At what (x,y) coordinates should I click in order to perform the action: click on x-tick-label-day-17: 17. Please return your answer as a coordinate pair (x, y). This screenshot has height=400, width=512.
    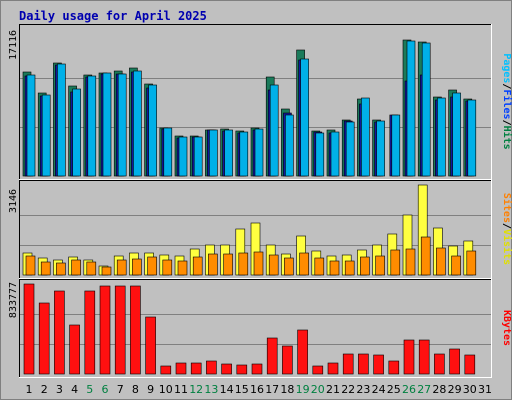
    Looking at the image, I should click on (272, 389).